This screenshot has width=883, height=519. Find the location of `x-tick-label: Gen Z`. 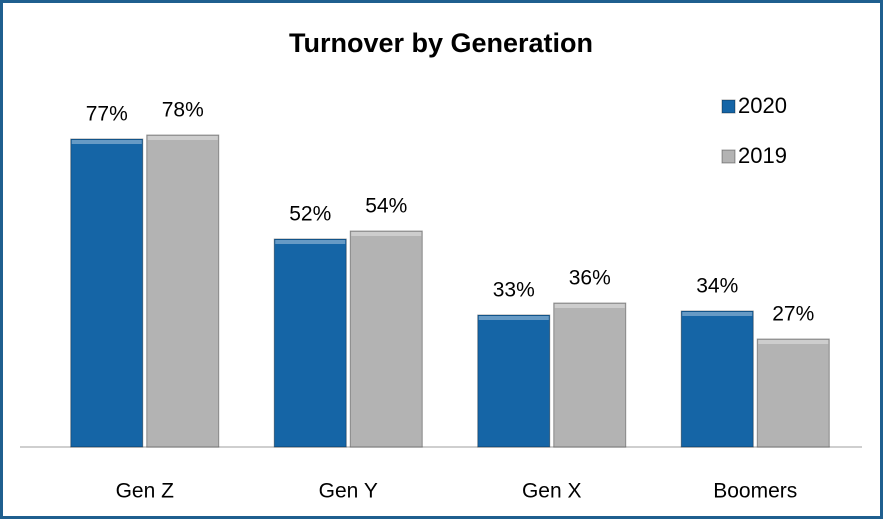

x-tick-label: Gen Z is located at coordinates (145, 491).